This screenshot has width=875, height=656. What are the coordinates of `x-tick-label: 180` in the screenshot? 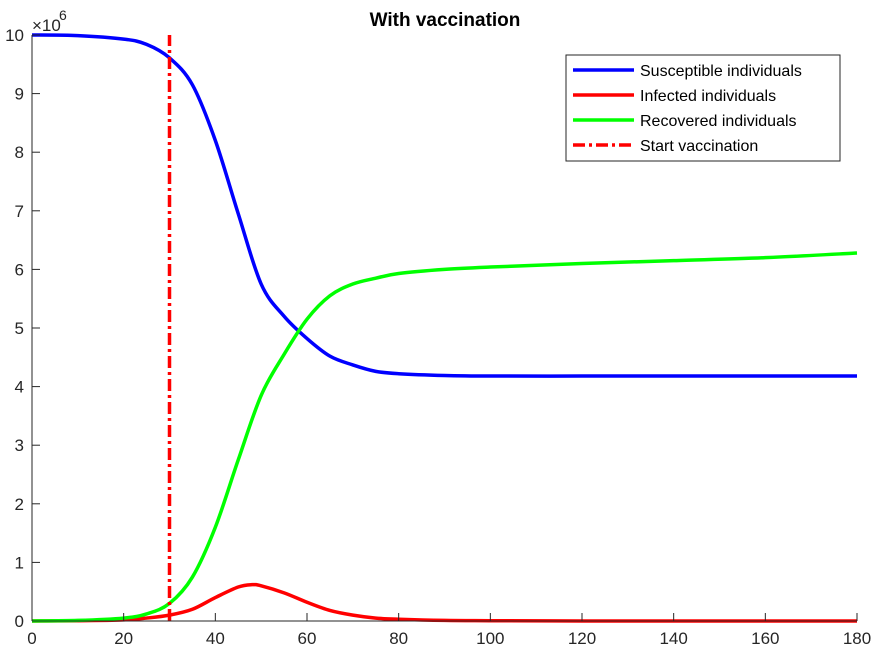 It's located at (857, 638).